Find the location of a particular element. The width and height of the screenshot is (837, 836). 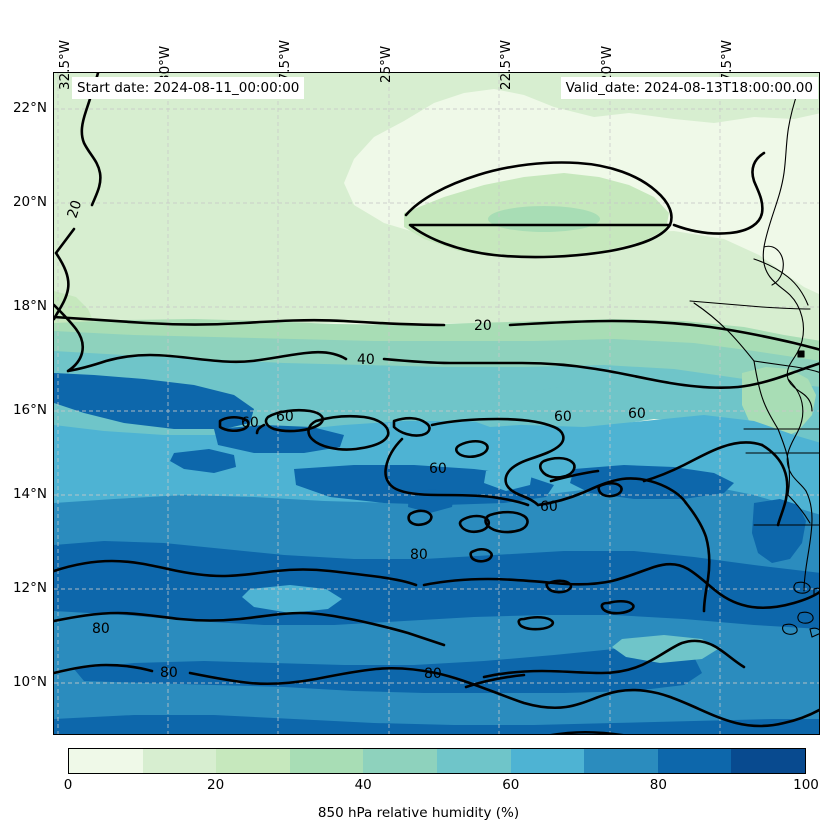

coastline-guinea-coast is located at coordinates (808, 541).